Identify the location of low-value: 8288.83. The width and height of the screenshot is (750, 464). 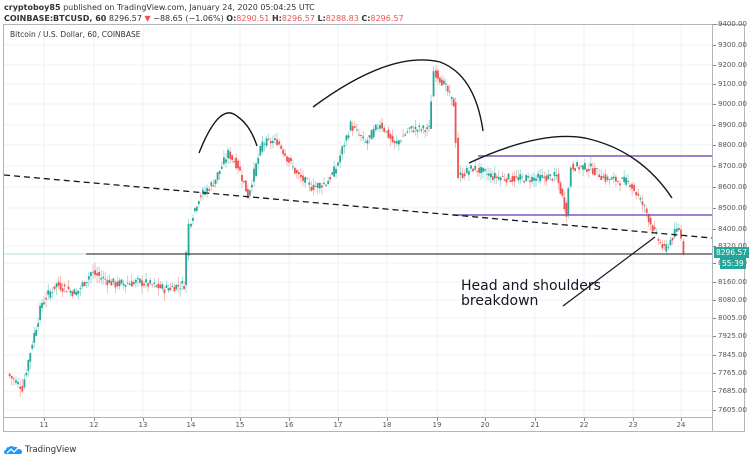
(342, 18).